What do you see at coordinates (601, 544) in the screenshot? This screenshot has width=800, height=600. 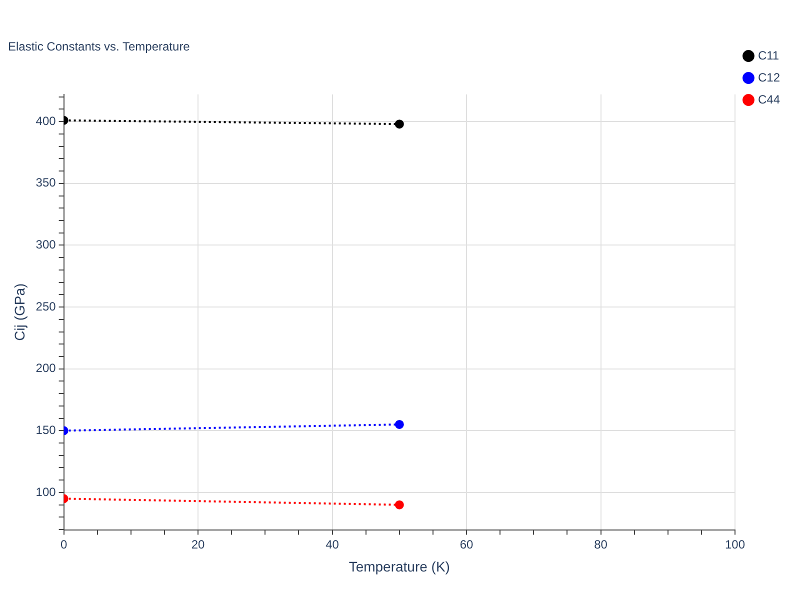 I see `x-tick-label: 80` at bounding box center [601, 544].